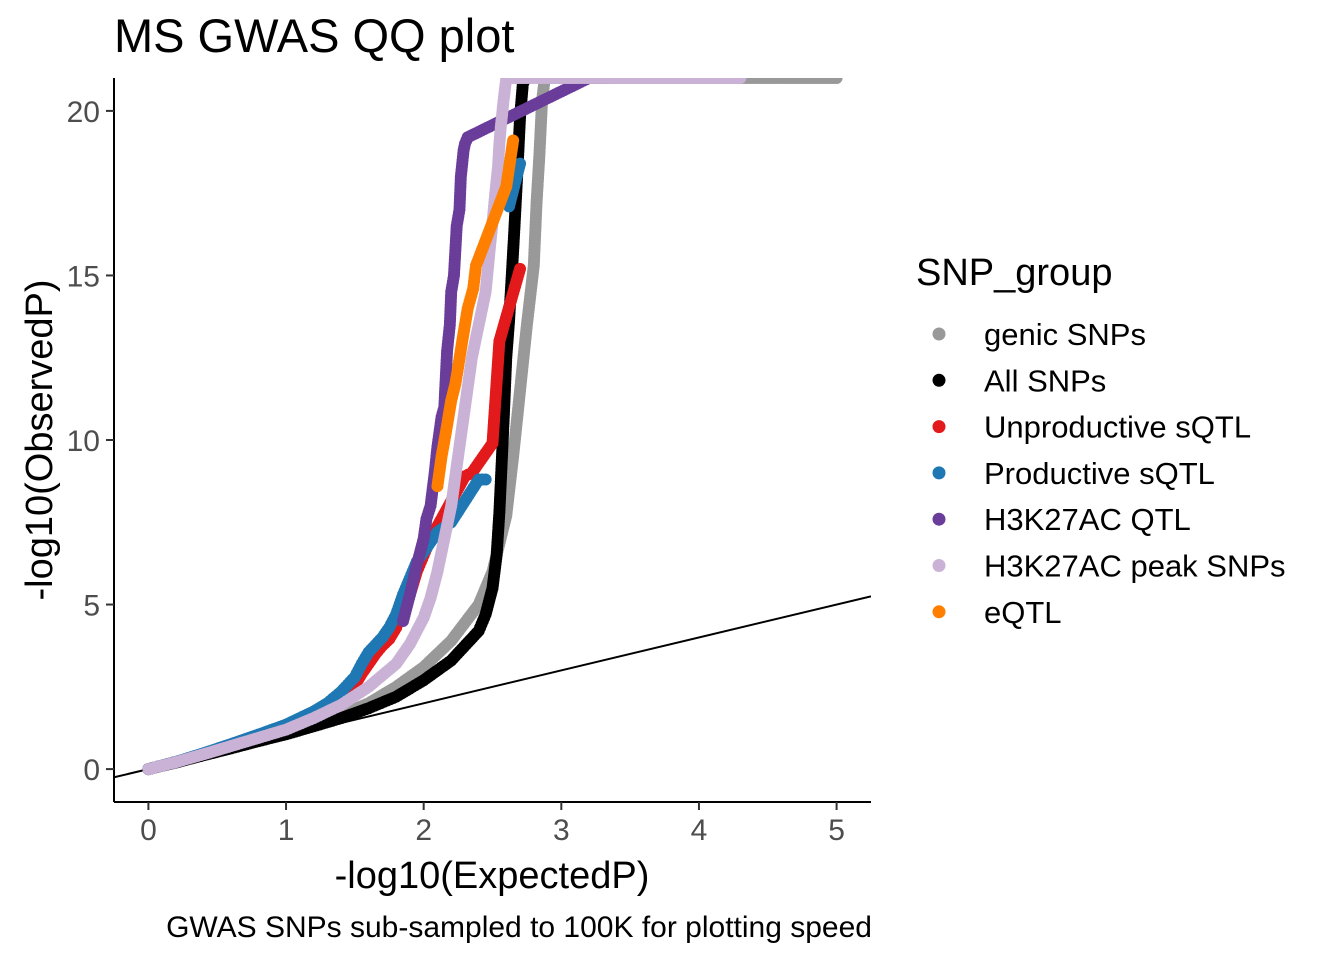 The height and width of the screenshot is (960, 1344). I want to click on legend-label: Unproductive sQTL, so click(1117, 427).